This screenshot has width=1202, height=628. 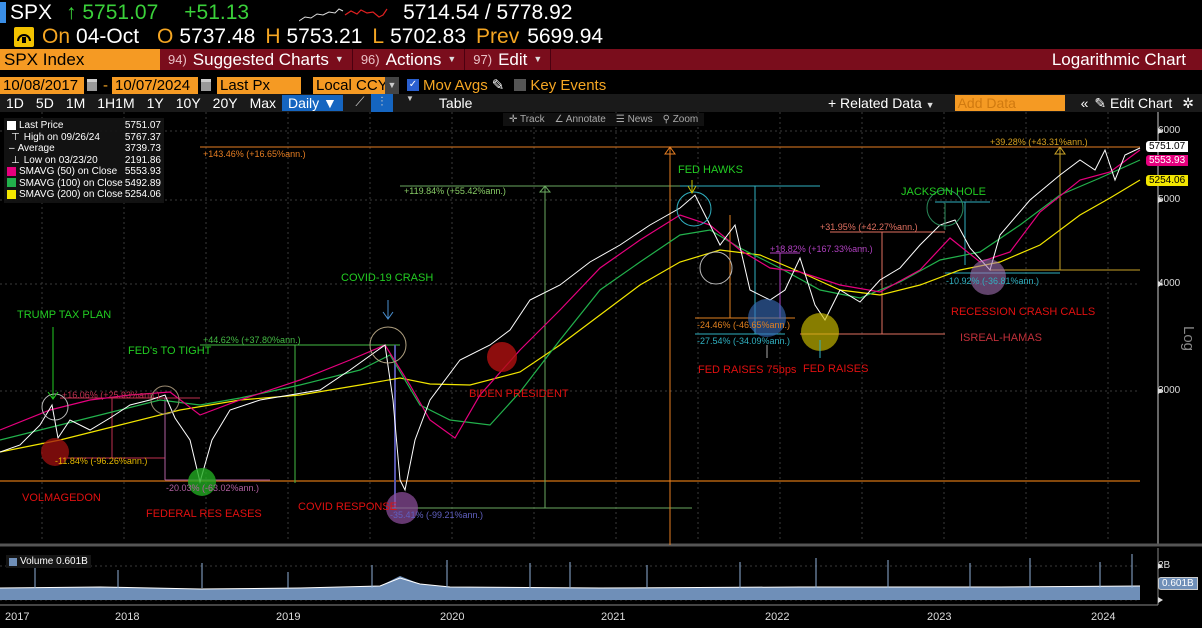 I want to click on collapse-icon: «, so click(x=1084, y=103).